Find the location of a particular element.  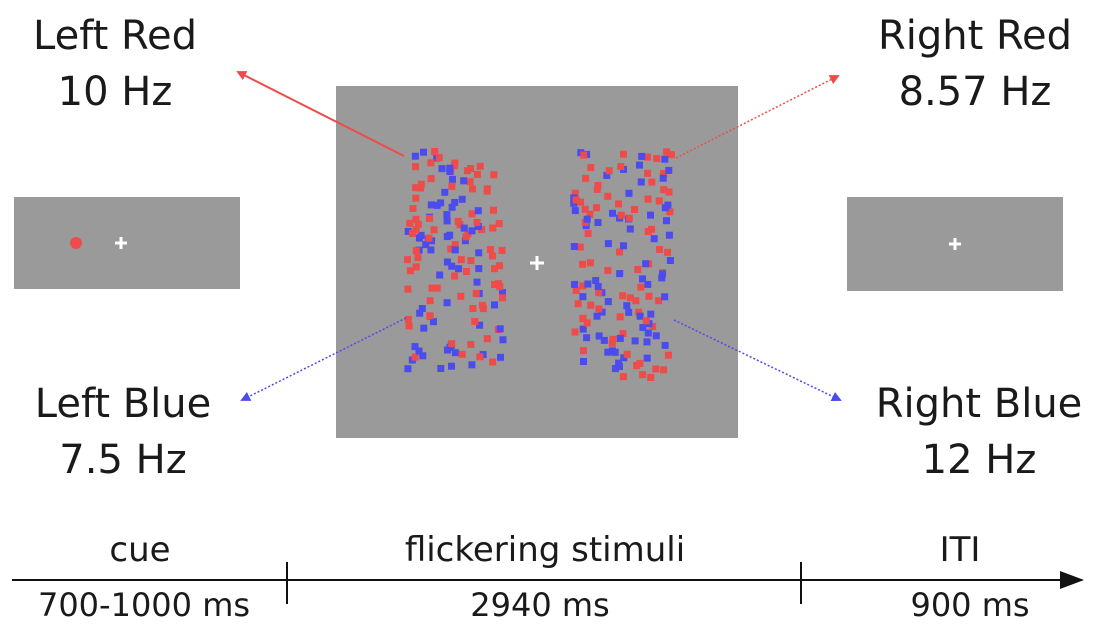

iti-fixation-icon is located at coordinates (955, 244).